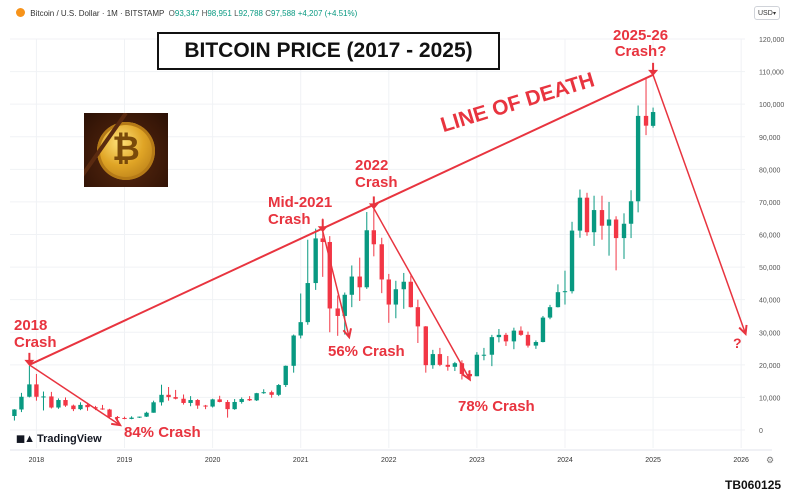 This screenshot has height=498, width=800. What do you see at coordinates (770, 333) in the screenshot?
I see `y-tick-label: 30,000` at bounding box center [770, 333].